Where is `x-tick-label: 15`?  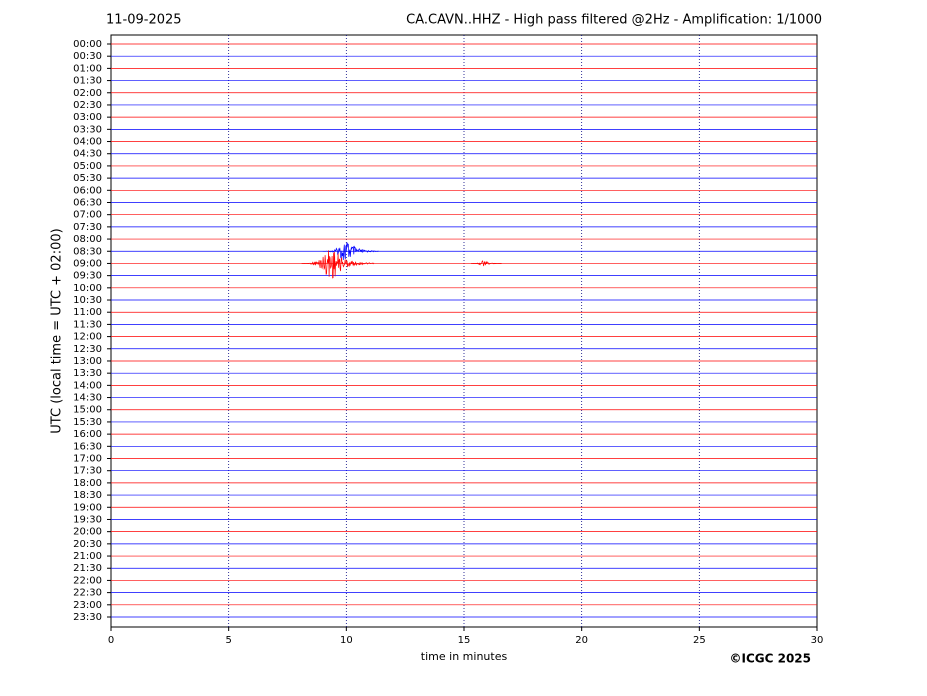
x-tick-label: 15 is located at coordinates (464, 640).